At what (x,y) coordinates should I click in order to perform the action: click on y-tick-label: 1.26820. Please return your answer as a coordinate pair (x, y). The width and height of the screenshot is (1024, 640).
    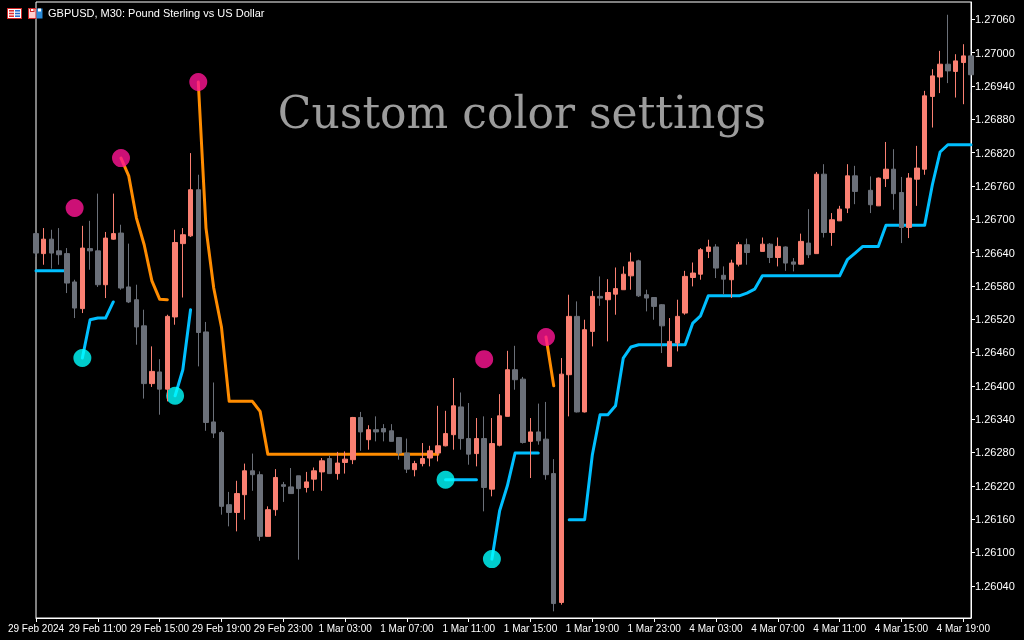
    Looking at the image, I should click on (995, 152).